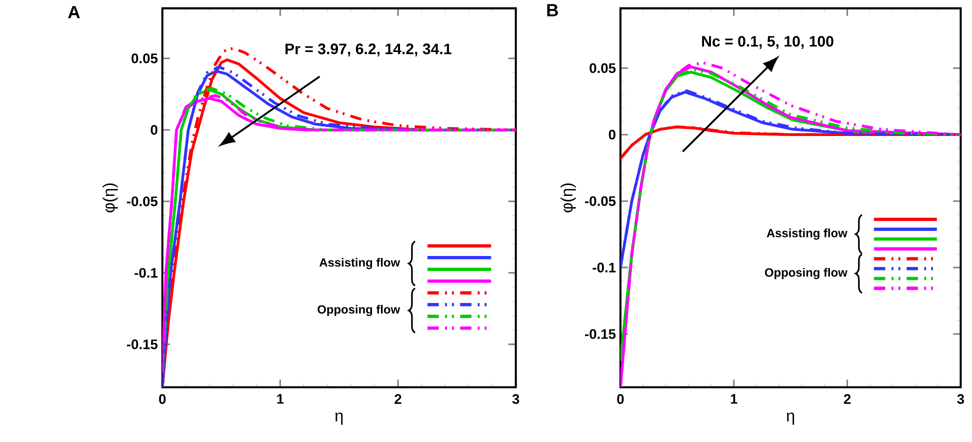  I want to click on annotation: Nc = 0.1, 5, 10, 100, so click(768, 42).